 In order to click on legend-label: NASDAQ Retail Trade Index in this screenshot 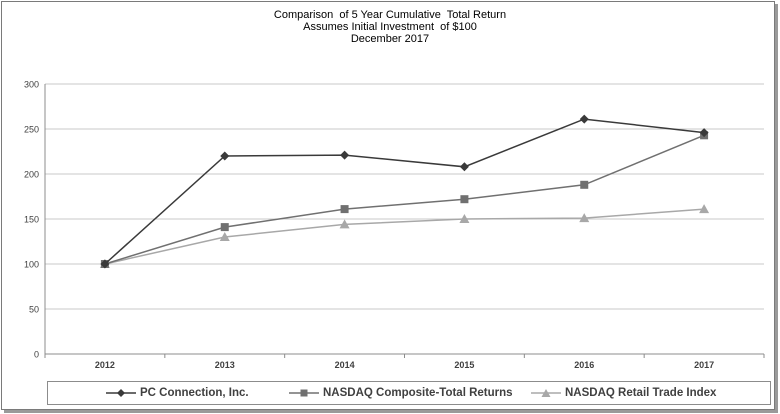, I will do `click(641, 393)`.